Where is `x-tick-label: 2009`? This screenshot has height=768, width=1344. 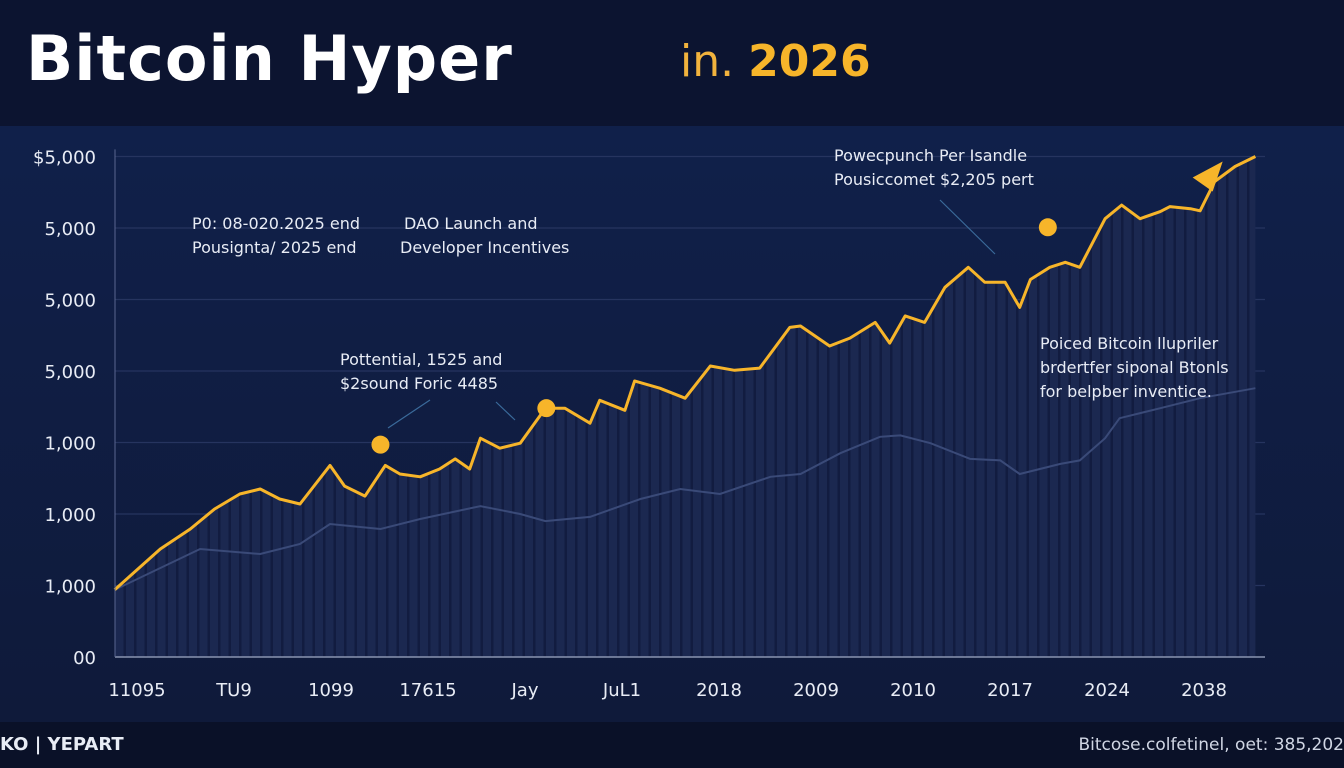
x-tick-label: 2009 is located at coordinates (816, 690).